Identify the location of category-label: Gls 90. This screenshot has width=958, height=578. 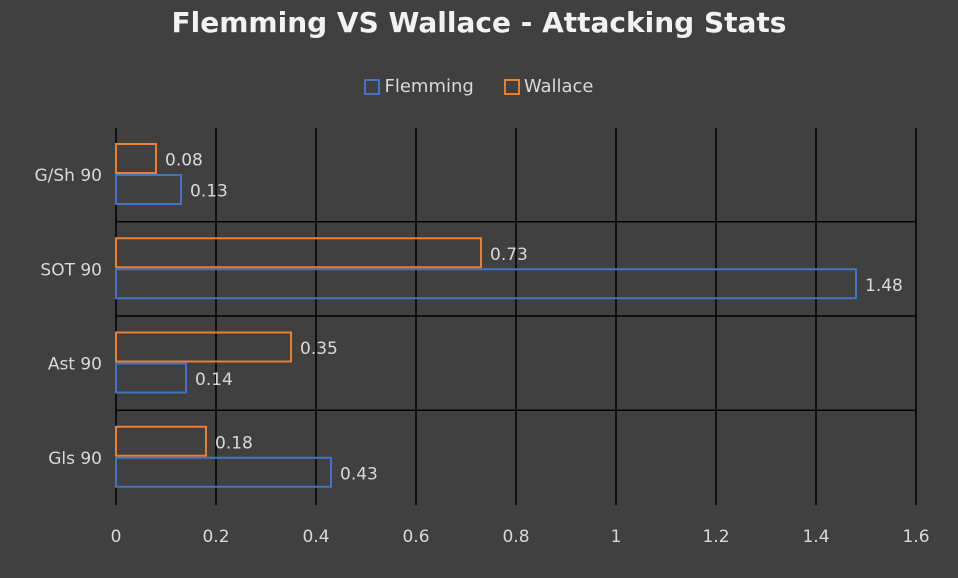
(75, 459).